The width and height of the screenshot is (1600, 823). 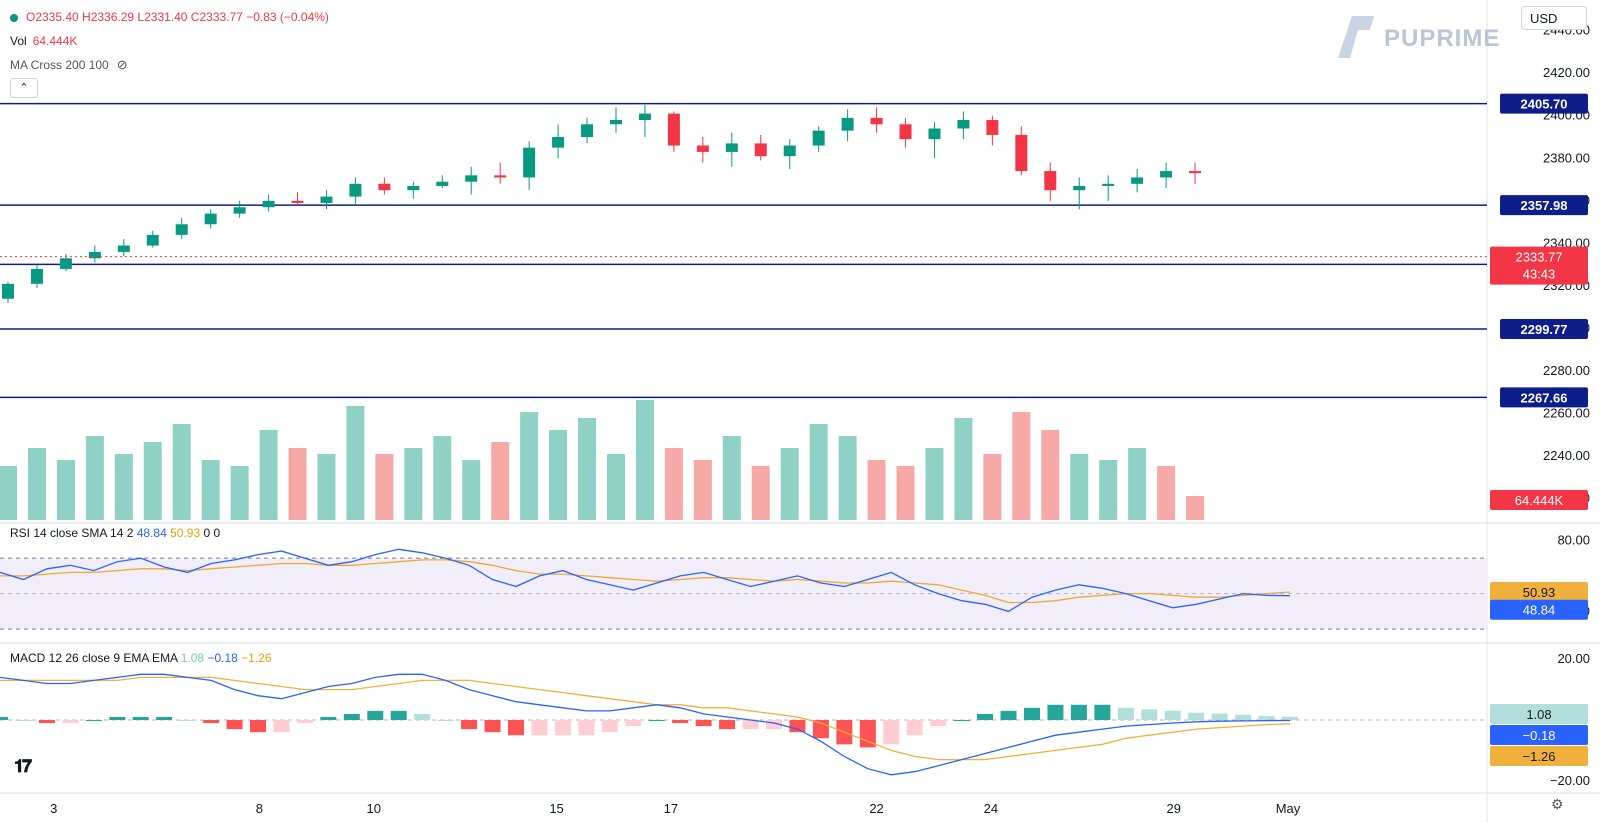 What do you see at coordinates (259, 808) in the screenshot?
I see `time-tick-label: 8` at bounding box center [259, 808].